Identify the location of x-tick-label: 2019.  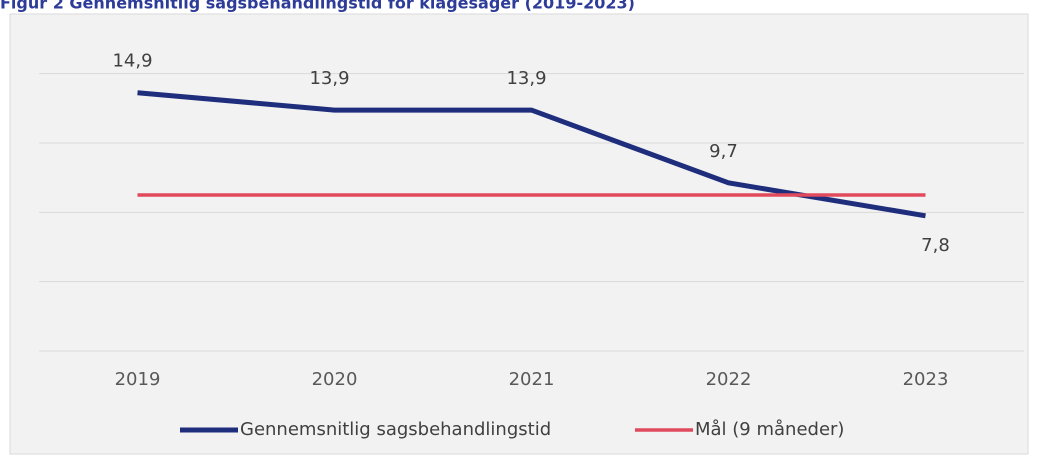
(138, 379).